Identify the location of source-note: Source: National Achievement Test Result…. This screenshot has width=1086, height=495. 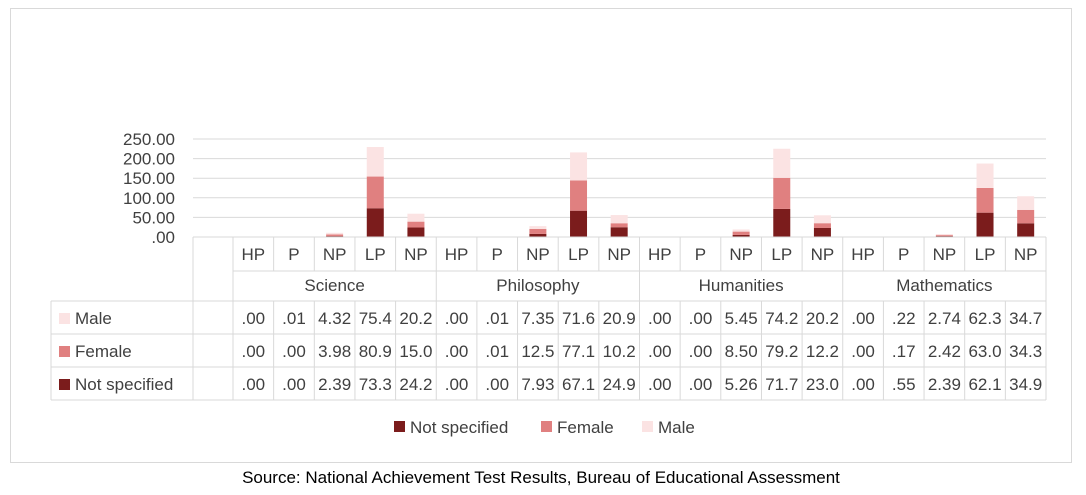
(541, 477).